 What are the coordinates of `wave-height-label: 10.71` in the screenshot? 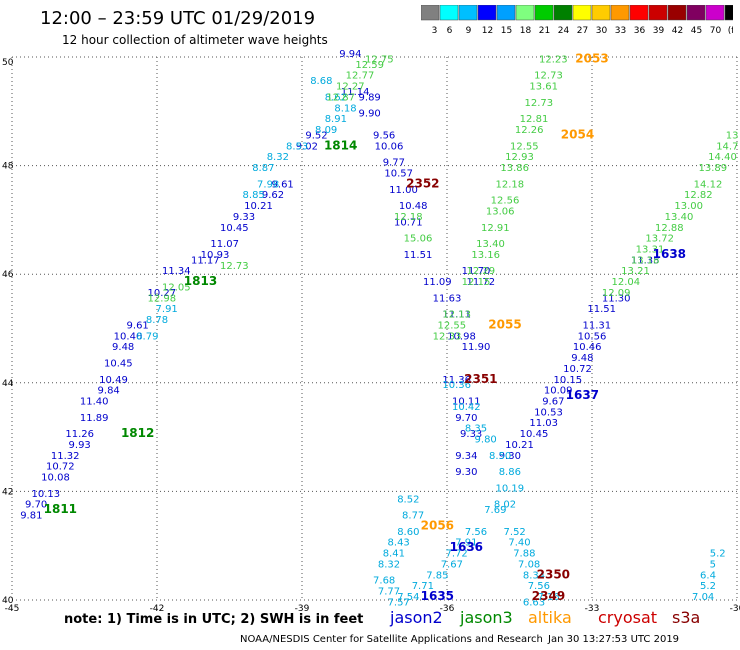 It's located at (408, 222).